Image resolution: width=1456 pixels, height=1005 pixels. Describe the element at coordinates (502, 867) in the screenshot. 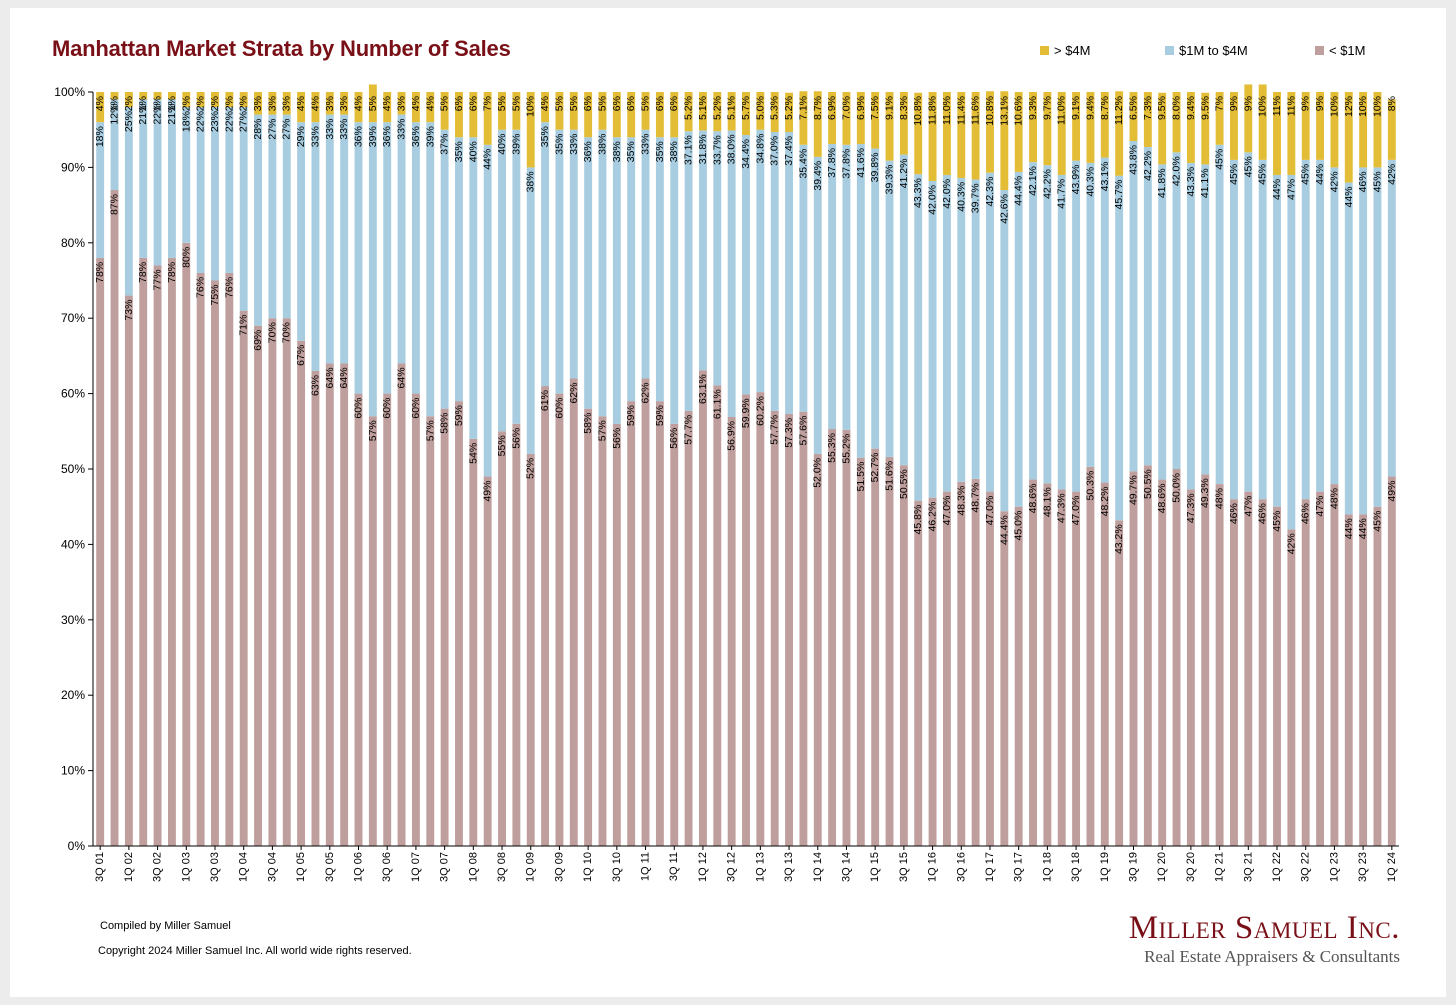

I see `x-axis-tick-label: 3Q 08` at that location.